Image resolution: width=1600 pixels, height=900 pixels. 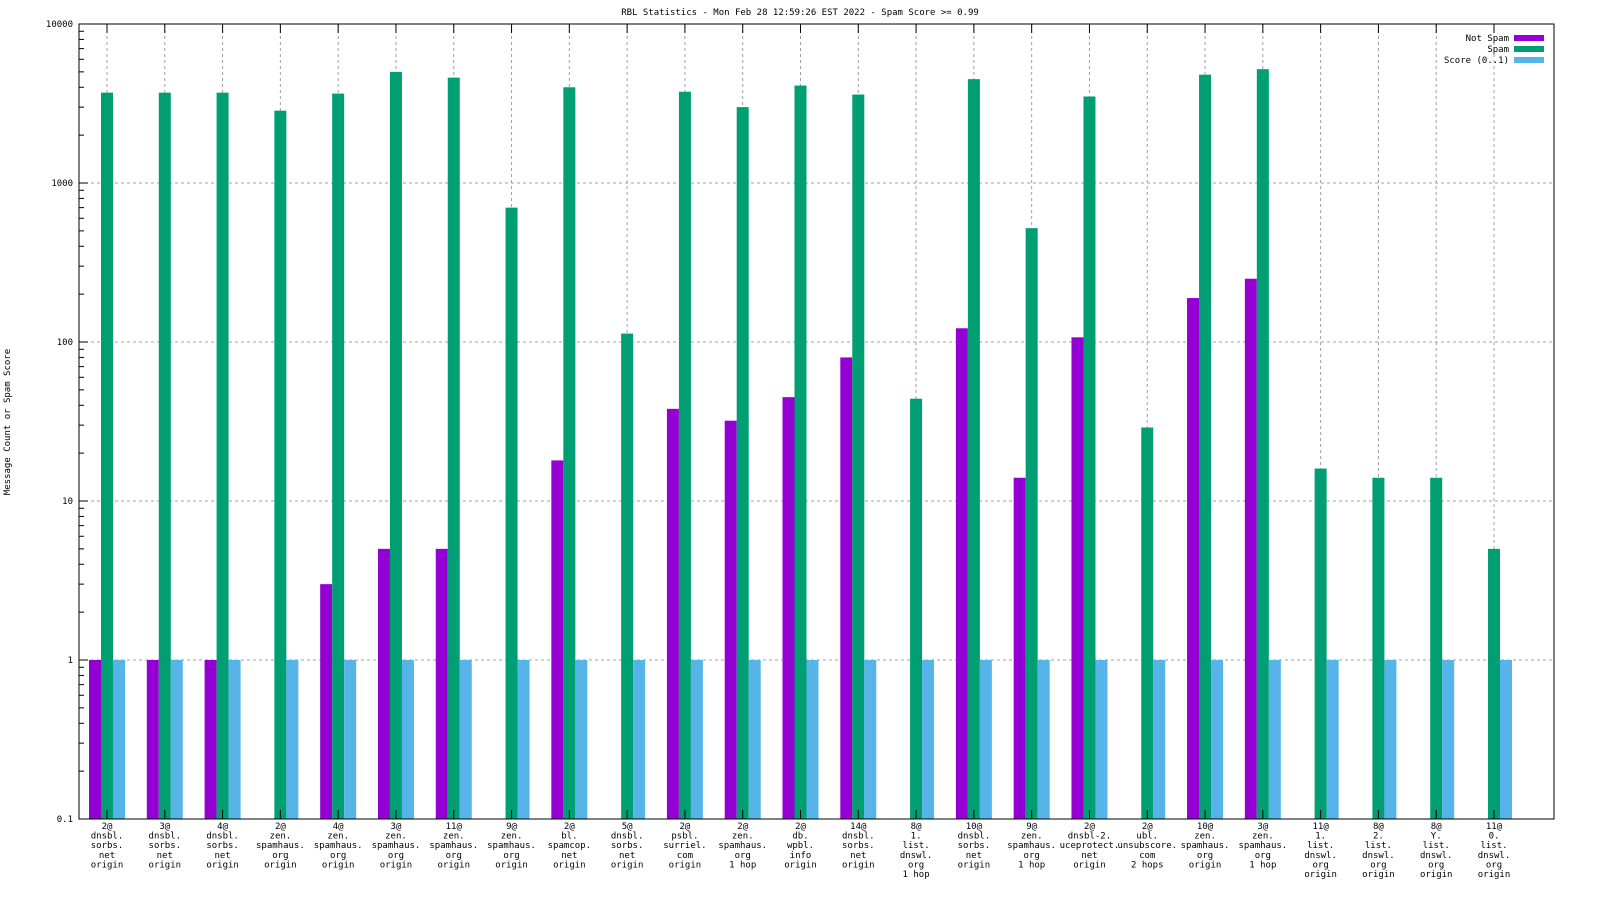 I want to click on x-category-label: 2@ bl. spamcop. net origin, so click(x=569, y=846).